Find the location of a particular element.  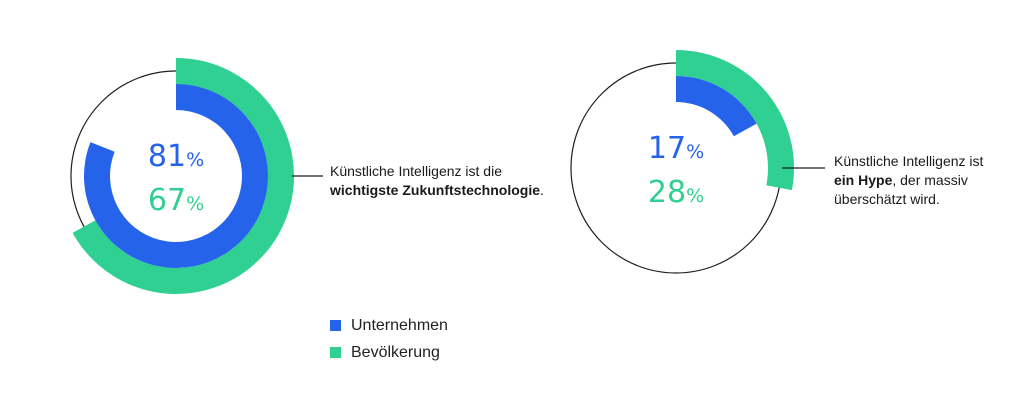

legend: Unternehmen Bevölkerung is located at coordinates (389, 339).